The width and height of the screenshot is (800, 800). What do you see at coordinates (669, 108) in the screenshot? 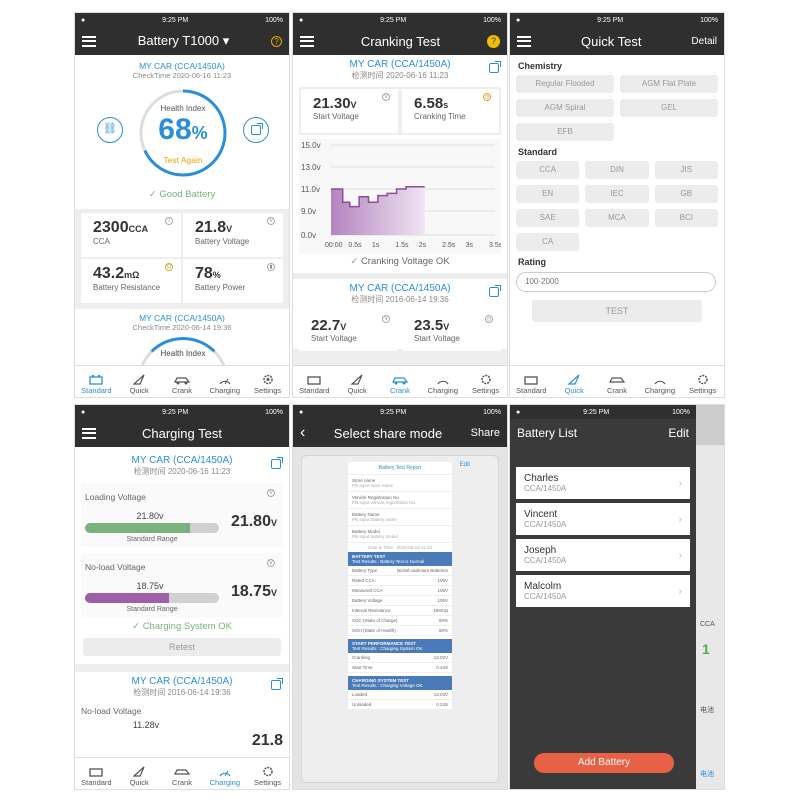
I see `chem-gel: GEL` at bounding box center [669, 108].